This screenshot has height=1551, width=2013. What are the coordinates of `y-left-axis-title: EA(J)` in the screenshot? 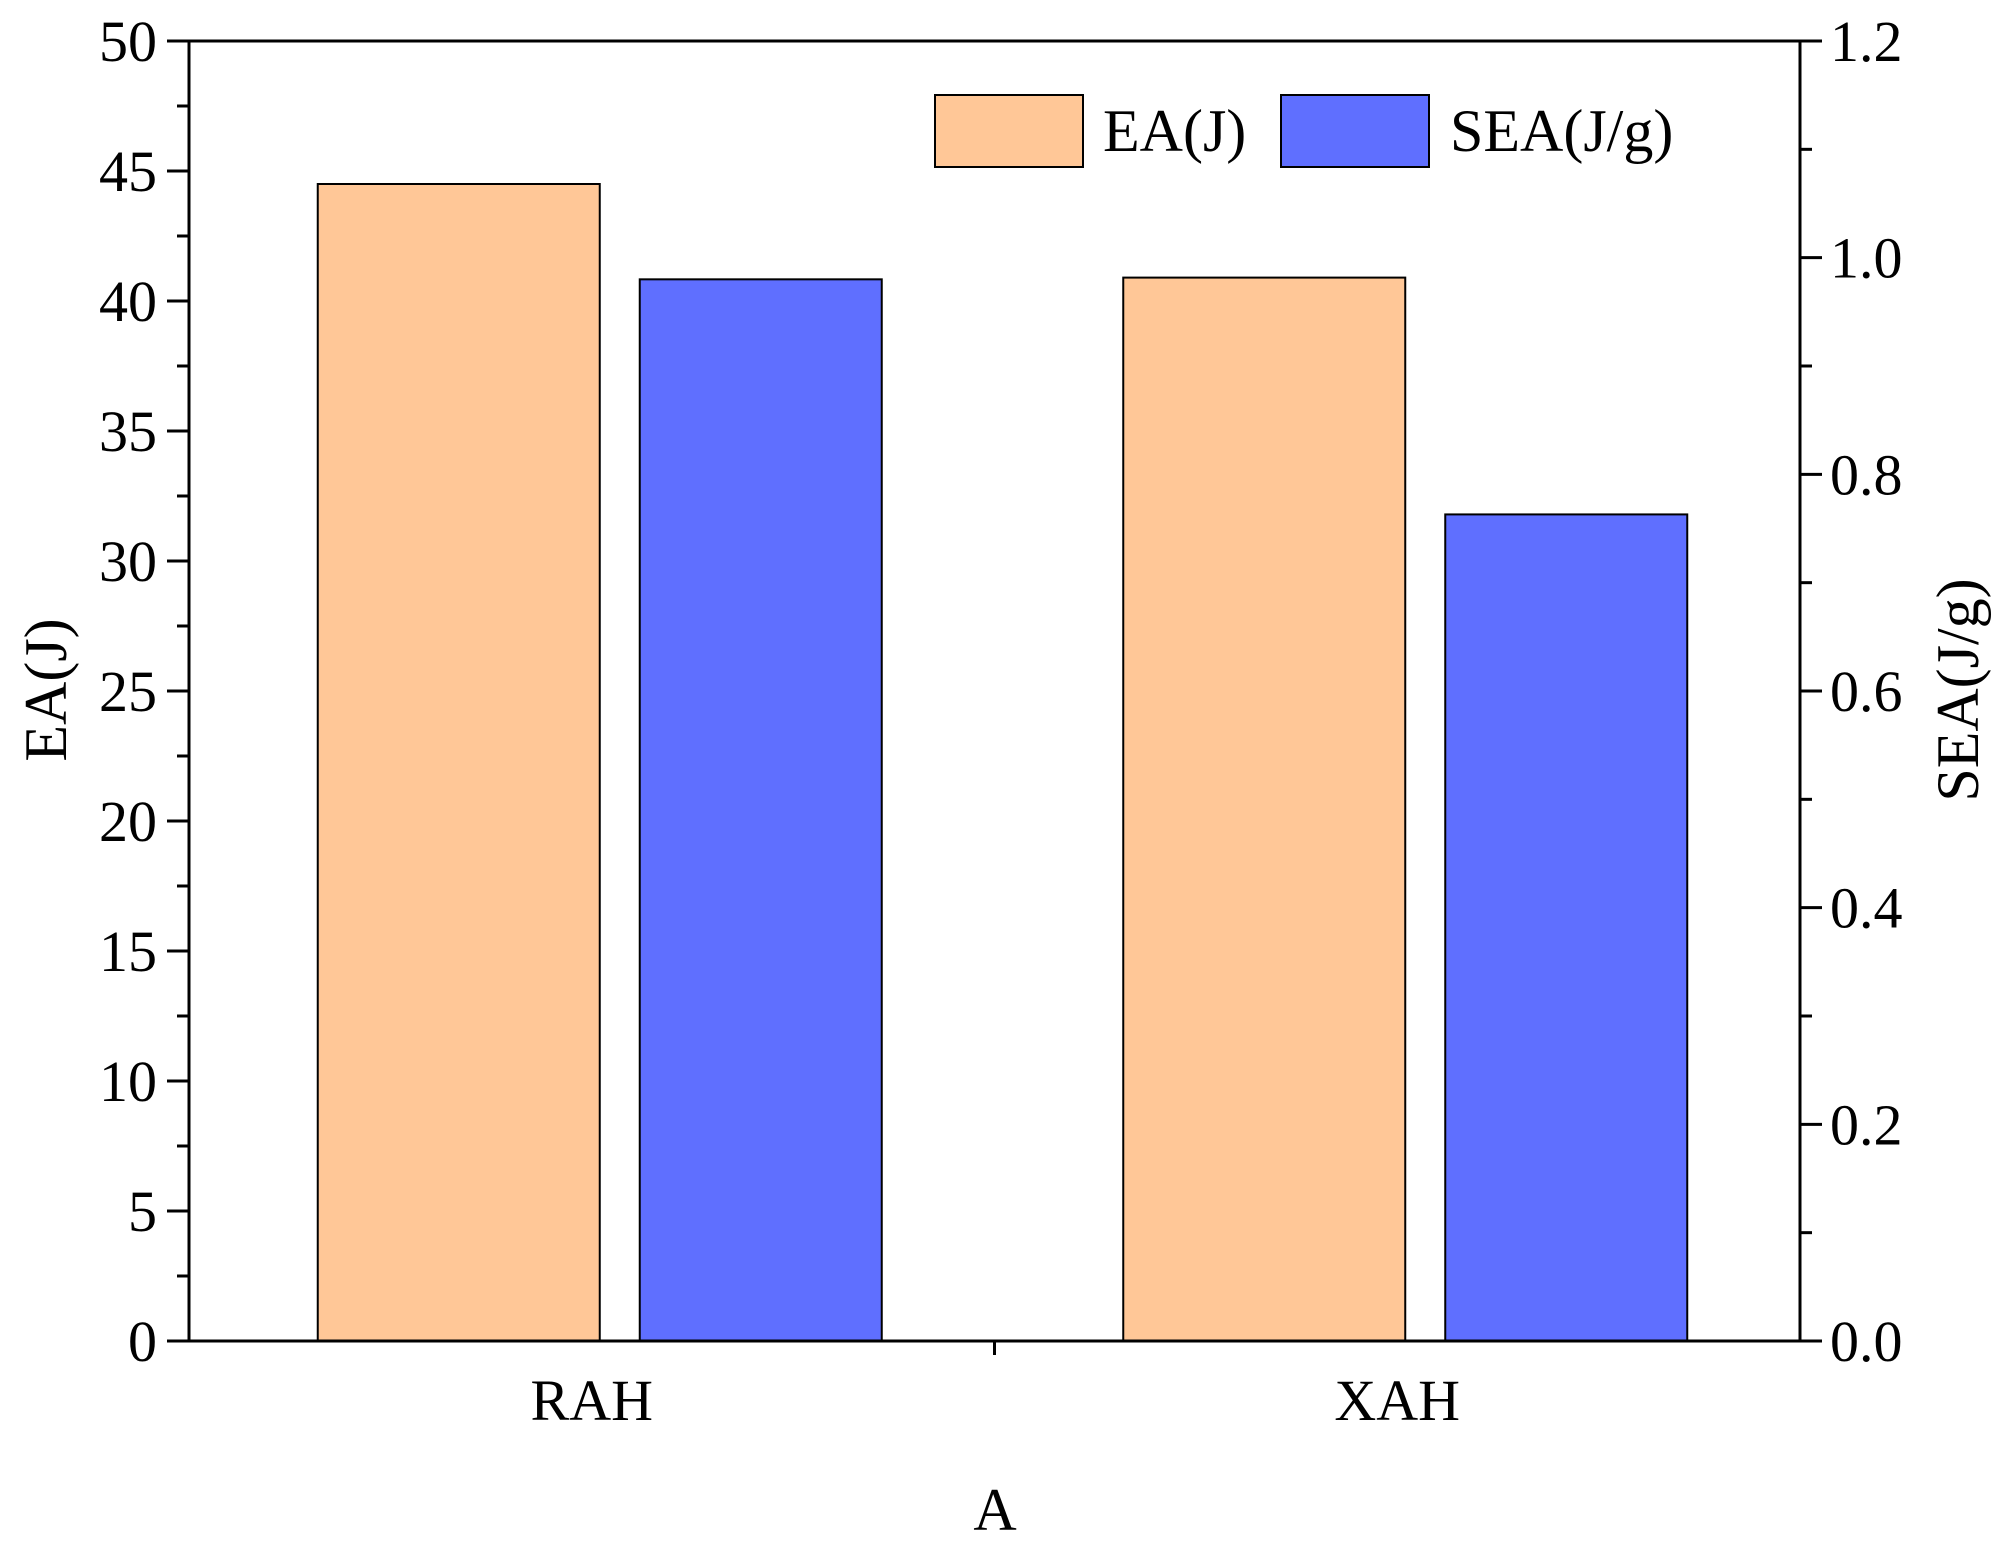 It's located at (46, 689).